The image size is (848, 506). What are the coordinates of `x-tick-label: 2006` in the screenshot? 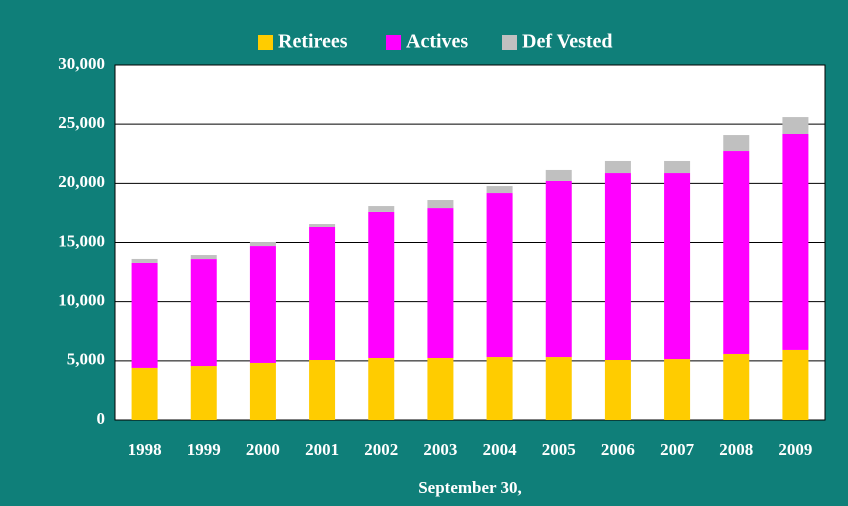 It's located at (618, 449).